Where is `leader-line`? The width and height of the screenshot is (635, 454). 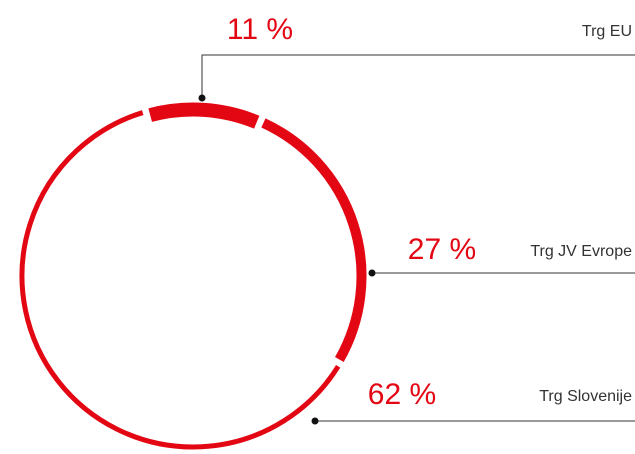
leader-line is located at coordinates (418, 76).